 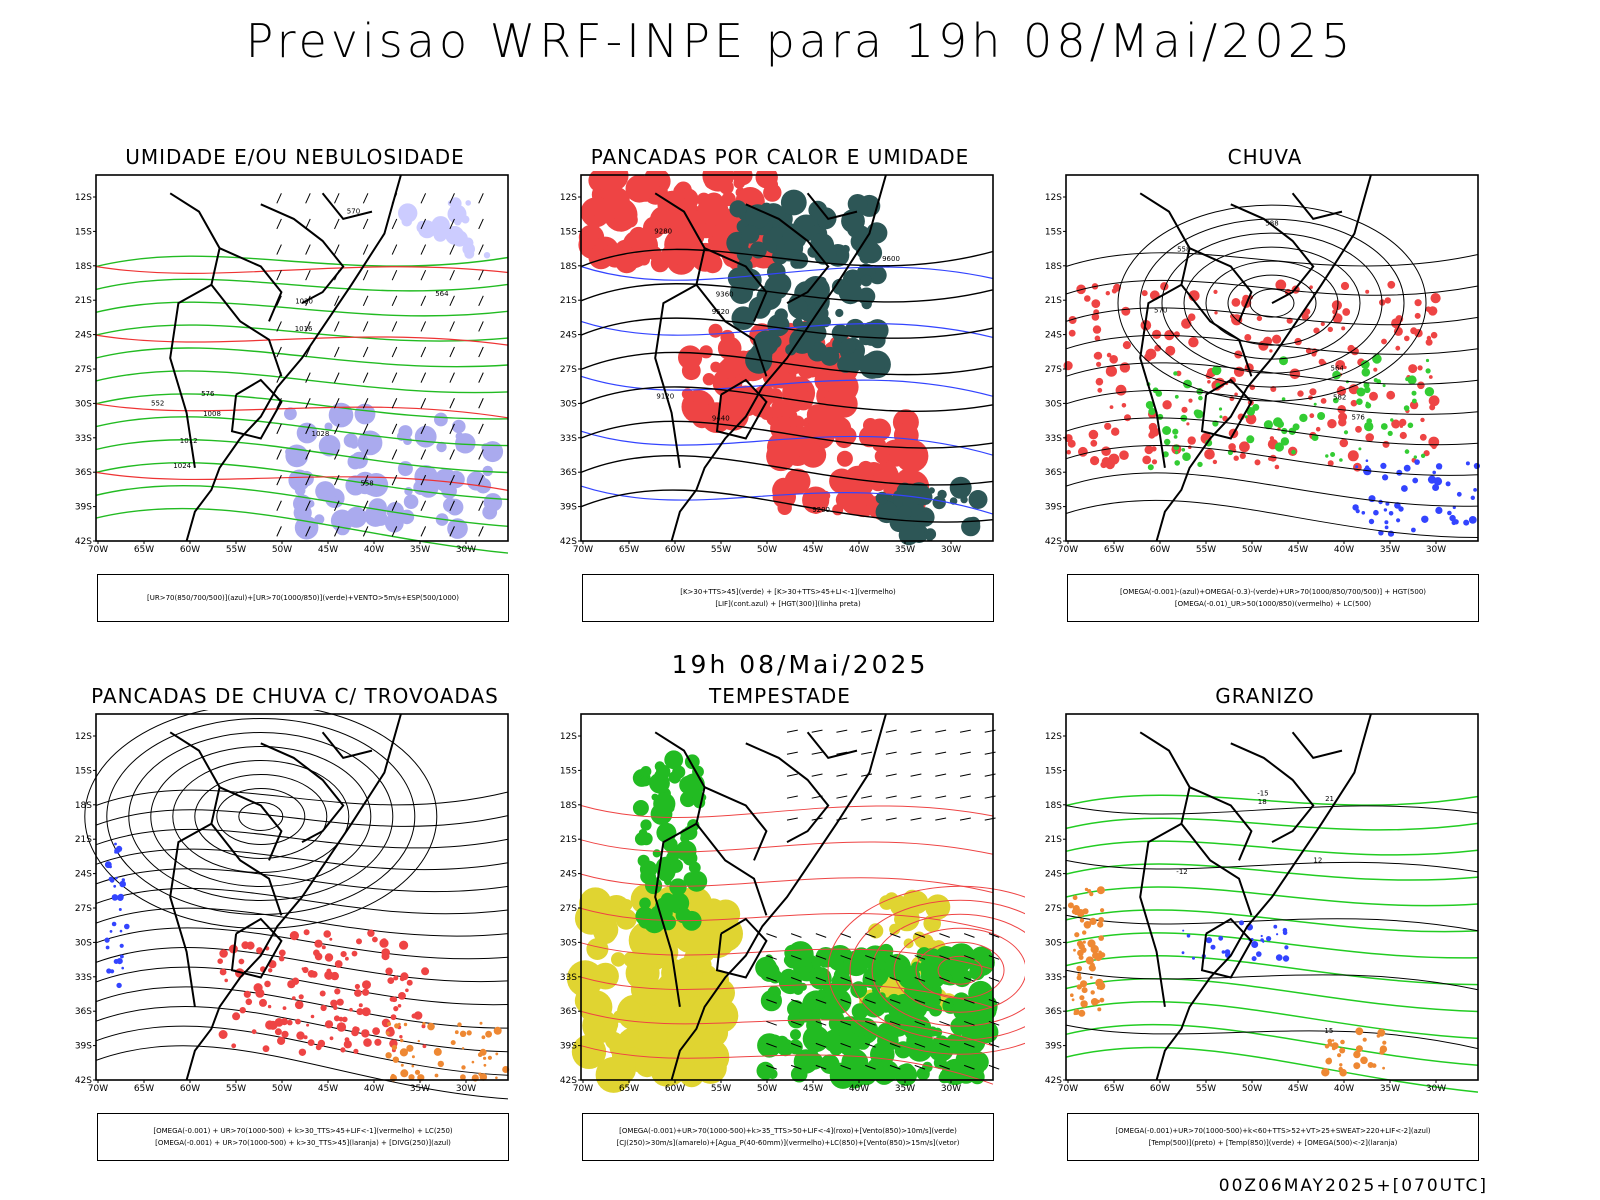 What do you see at coordinates (725, 294) in the screenshot?
I see `contour-label: 9360` at bounding box center [725, 294].